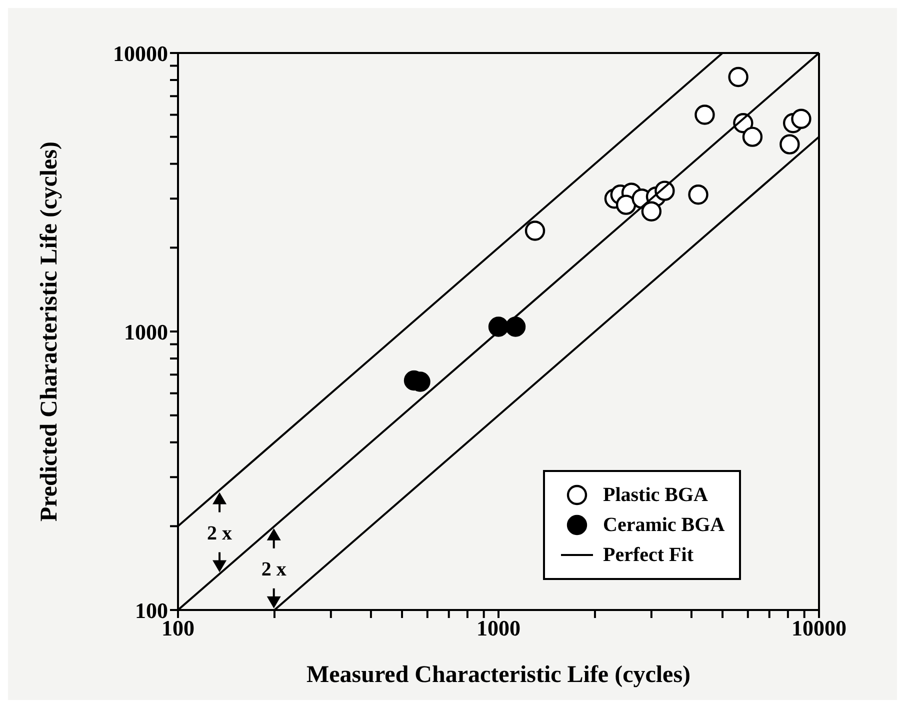  What do you see at coordinates (146, 331) in the screenshot?
I see `y-tick-label: 1000` at bounding box center [146, 331].